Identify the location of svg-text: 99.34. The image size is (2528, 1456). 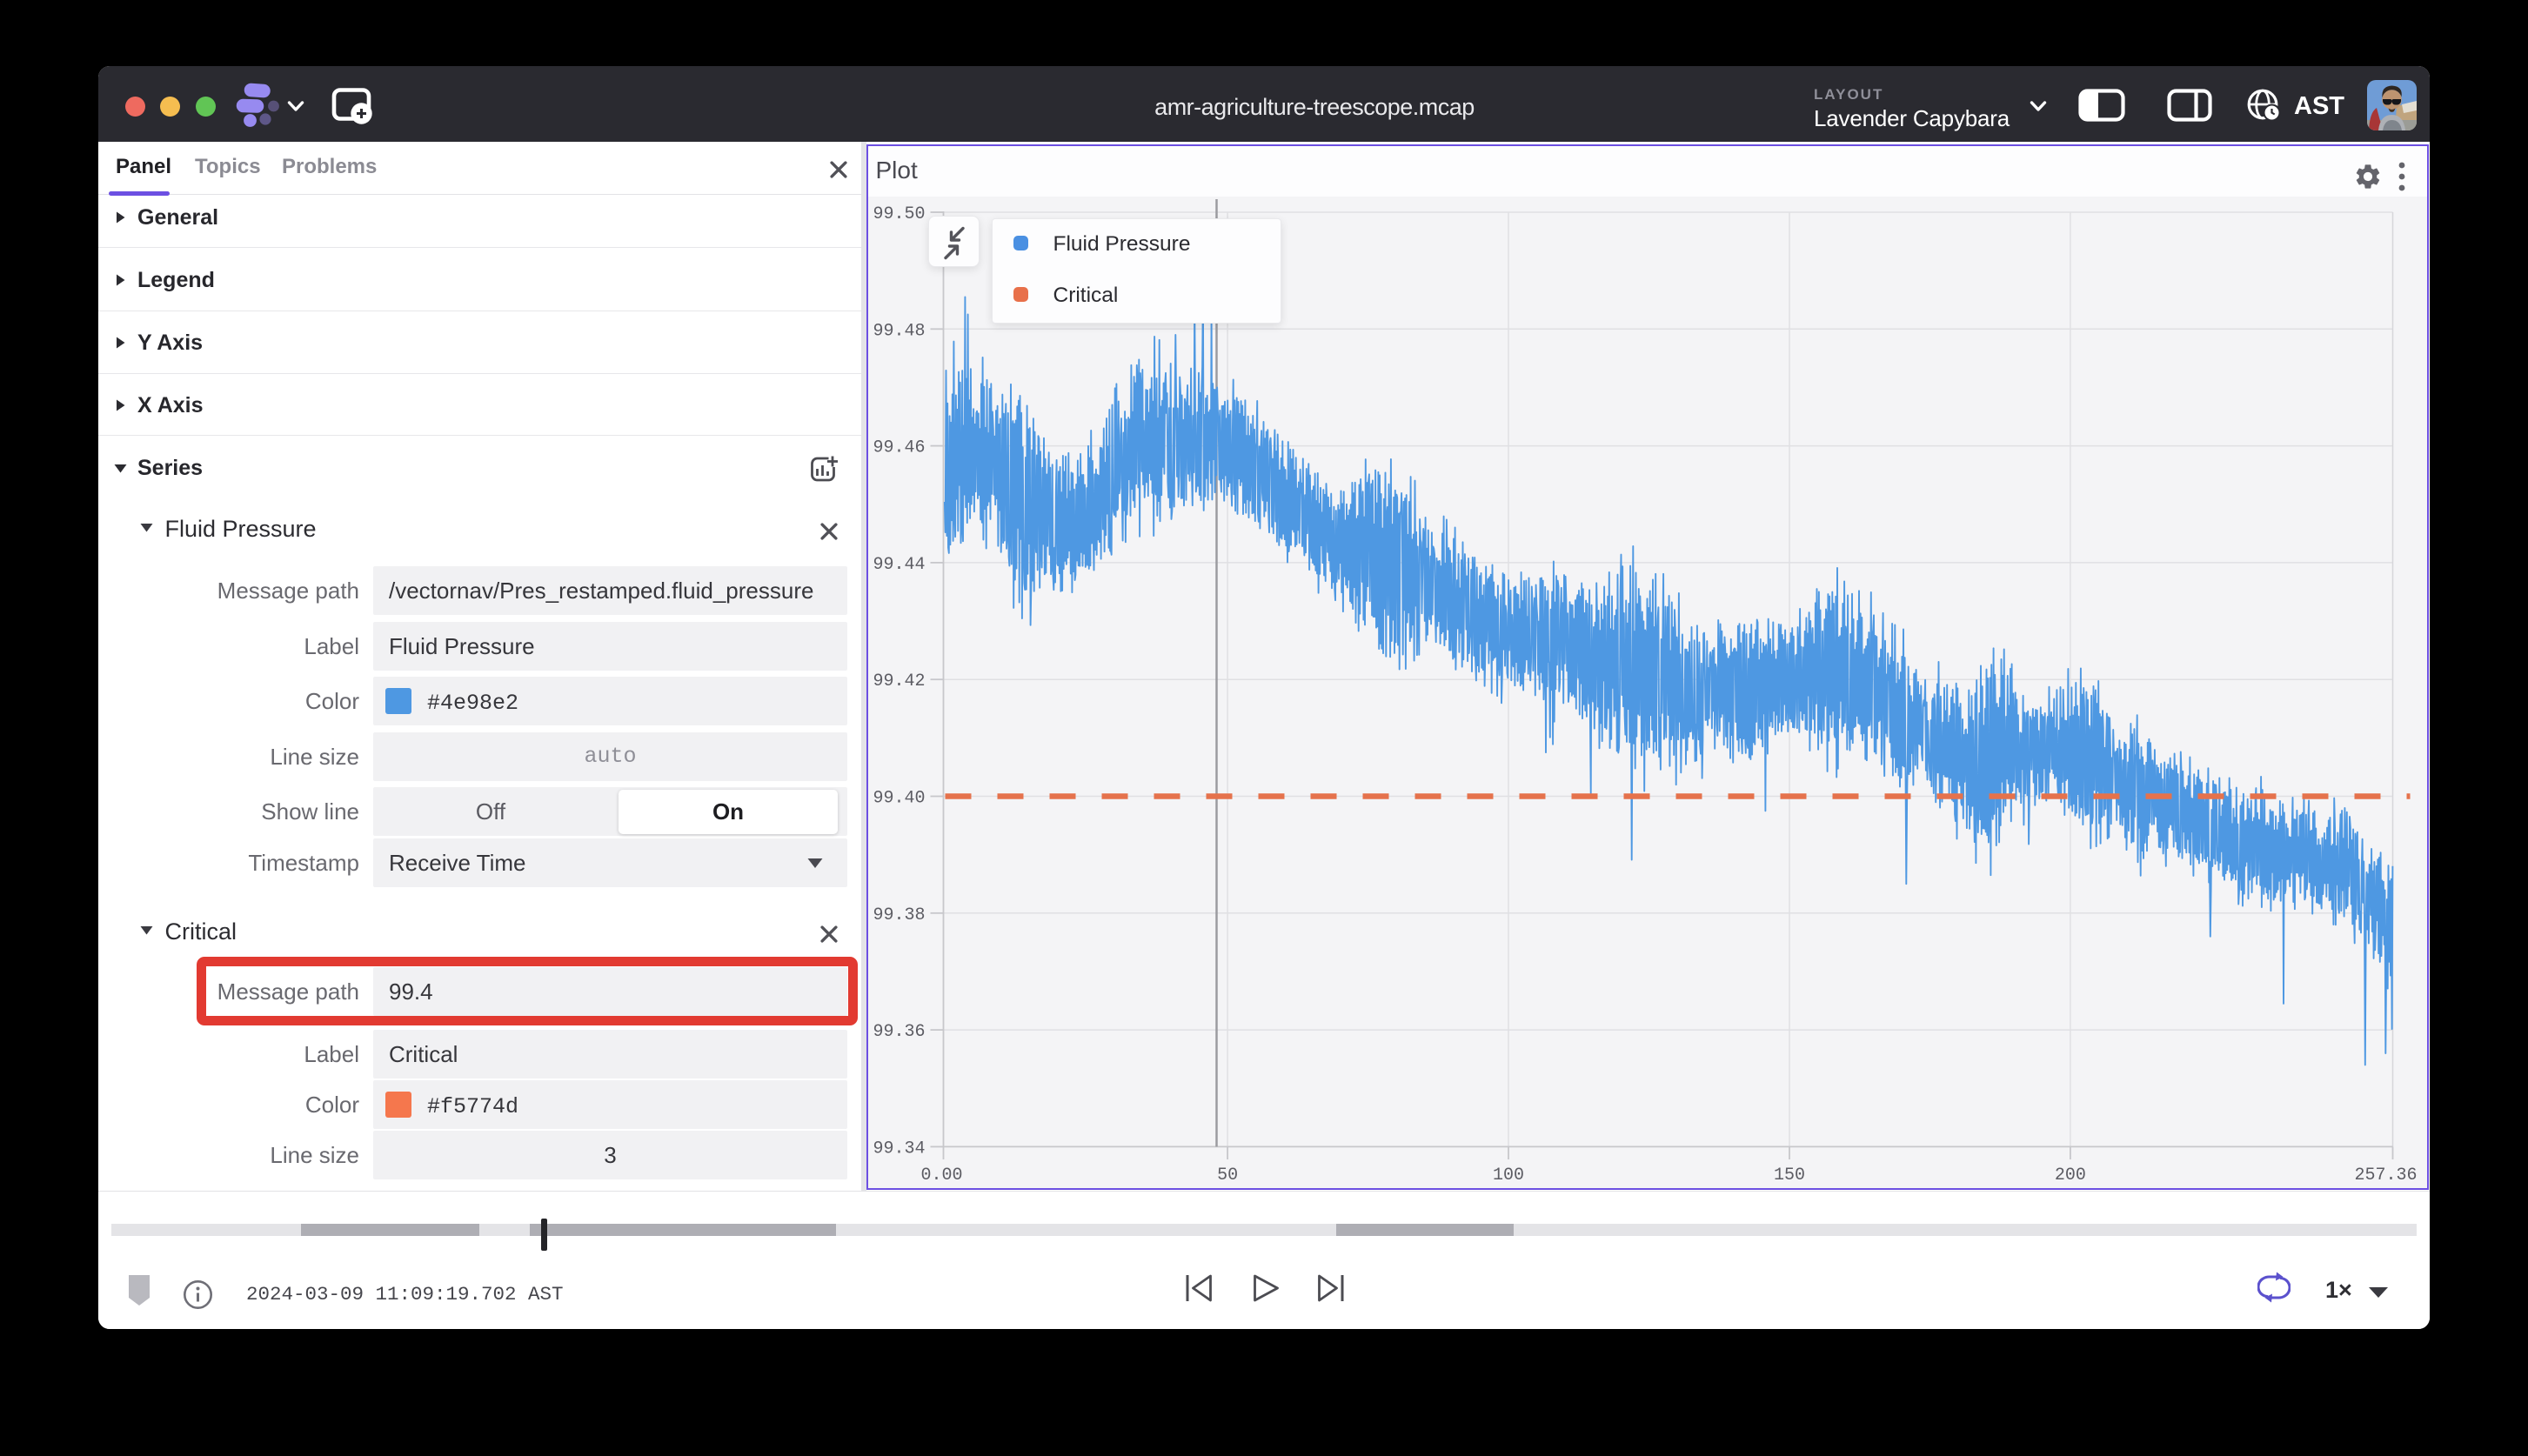
(899, 1149).